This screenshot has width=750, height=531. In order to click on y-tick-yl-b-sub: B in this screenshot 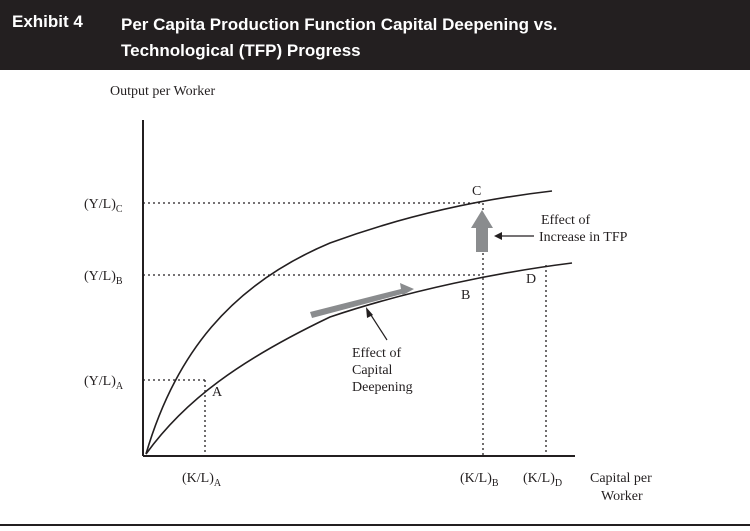, I will do `click(119, 281)`.